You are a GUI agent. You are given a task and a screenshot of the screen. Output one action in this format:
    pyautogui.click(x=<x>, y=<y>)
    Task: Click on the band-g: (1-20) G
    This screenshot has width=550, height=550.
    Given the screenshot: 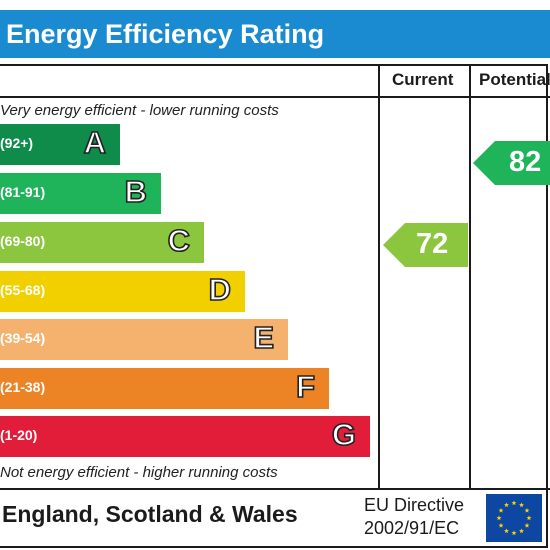 What is the action you would take?
    pyautogui.click(x=185, y=436)
    